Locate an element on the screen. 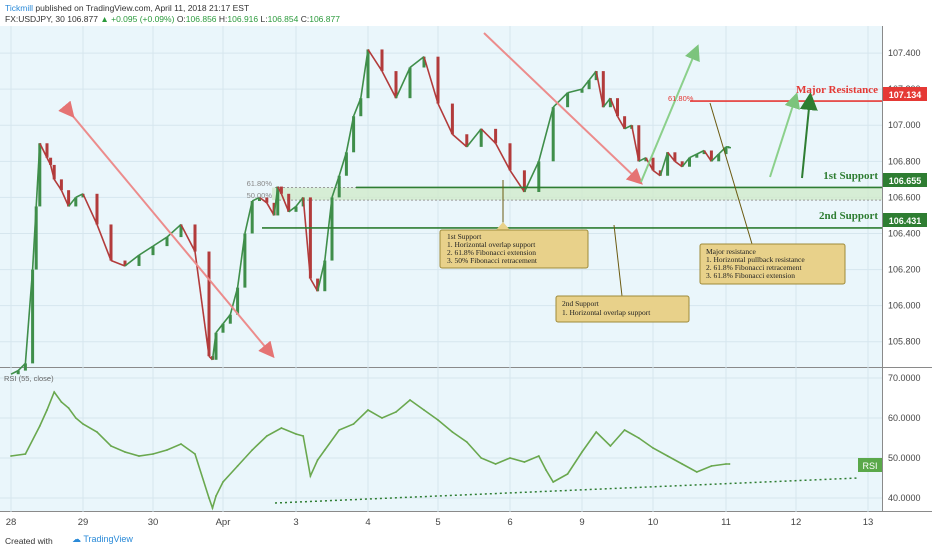 This screenshot has height=550, width=932. projection-arrow is located at coordinates (808, 135).